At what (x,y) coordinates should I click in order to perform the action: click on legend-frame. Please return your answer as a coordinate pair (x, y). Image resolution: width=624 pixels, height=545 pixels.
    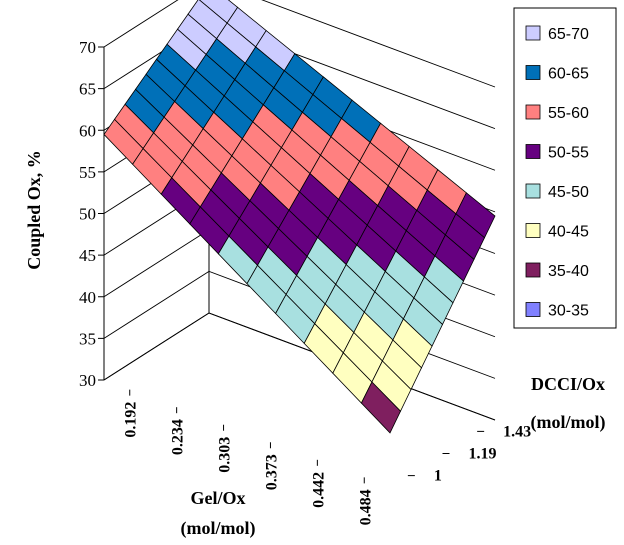
    Looking at the image, I should click on (565, 168).